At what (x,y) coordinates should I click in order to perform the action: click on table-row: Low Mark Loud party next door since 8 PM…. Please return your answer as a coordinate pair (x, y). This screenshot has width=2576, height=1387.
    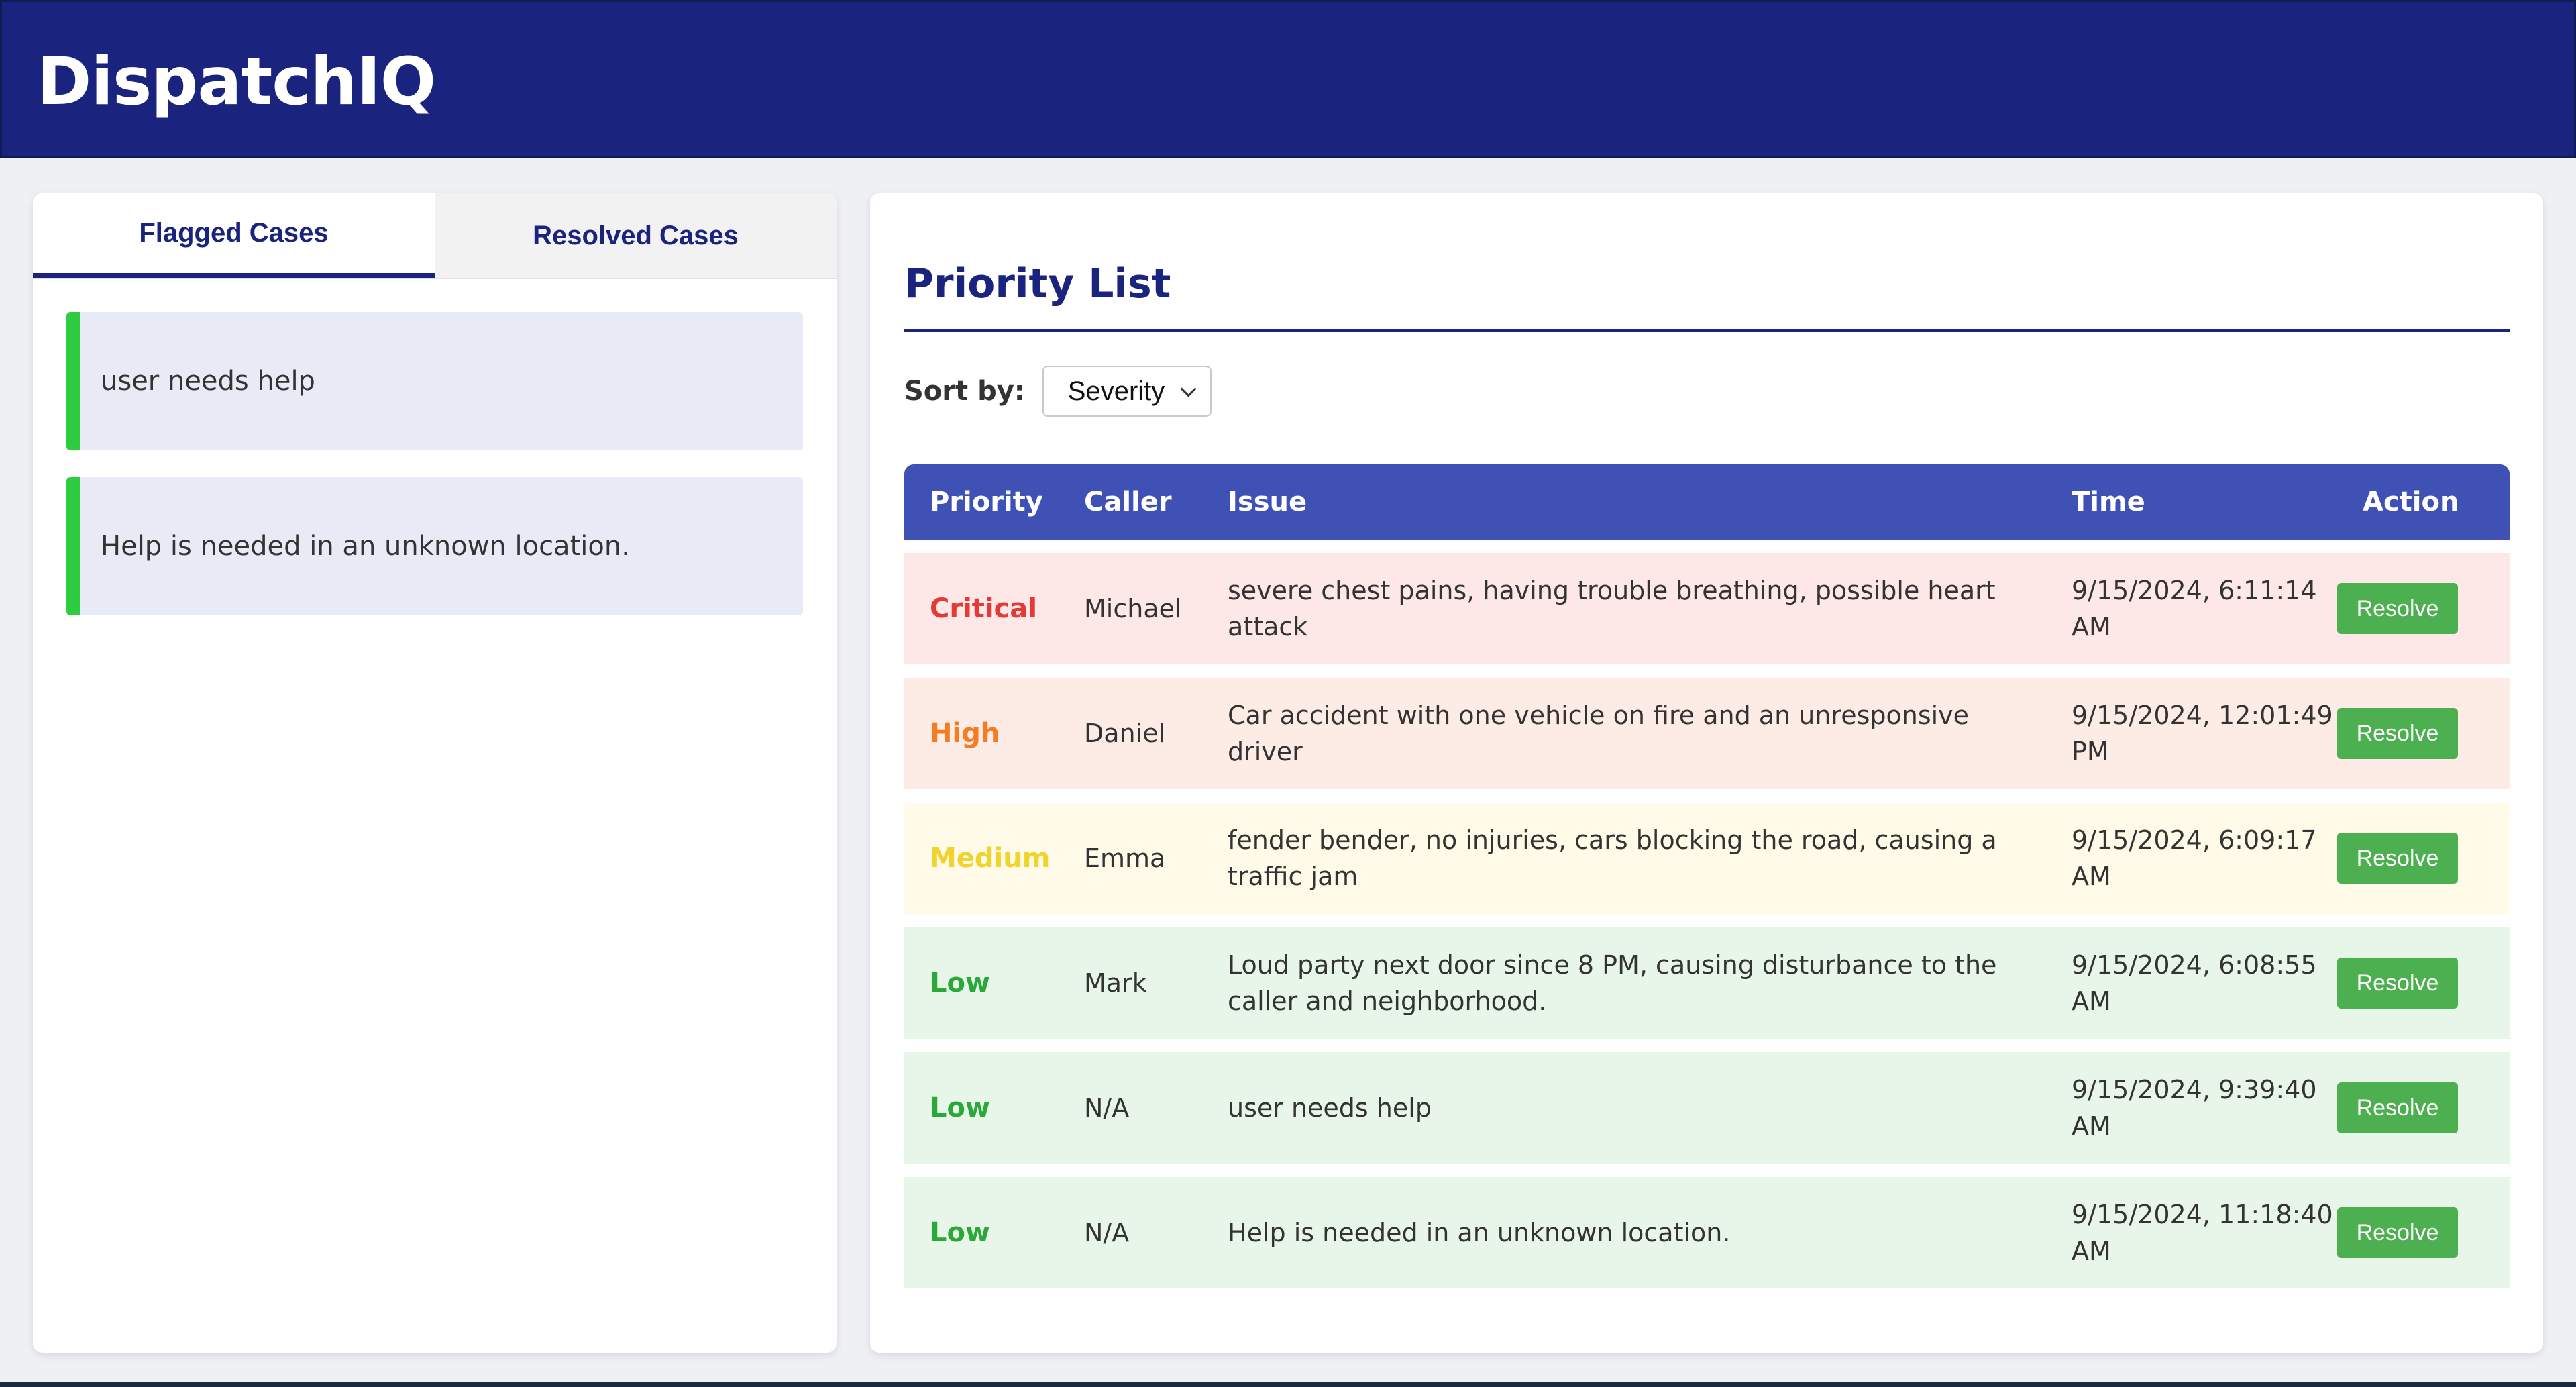
    Looking at the image, I should click on (1707, 983).